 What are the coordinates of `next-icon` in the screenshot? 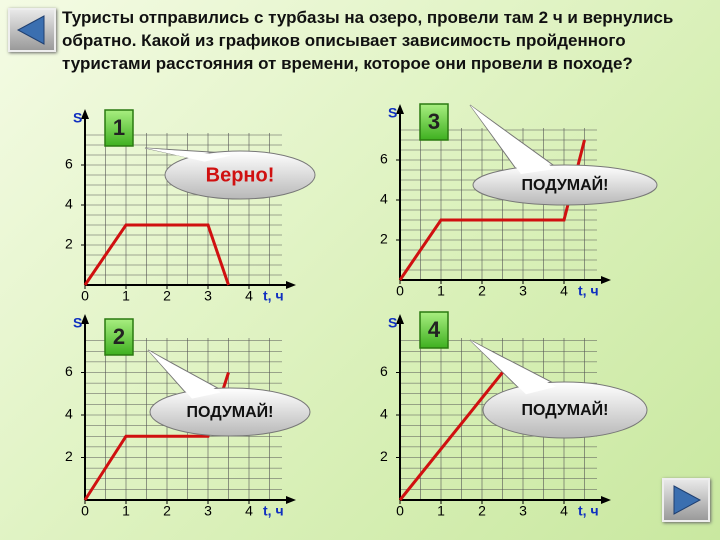 It's located at (687, 500).